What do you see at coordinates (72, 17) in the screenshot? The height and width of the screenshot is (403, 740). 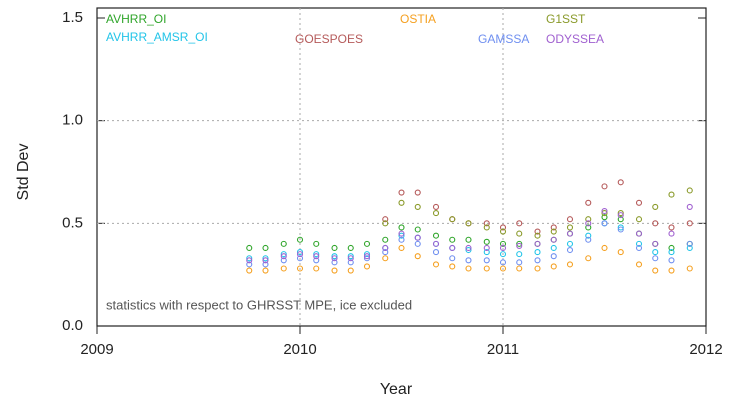 I see `y-tick-label: 1.5` at bounding box center [72, 17].